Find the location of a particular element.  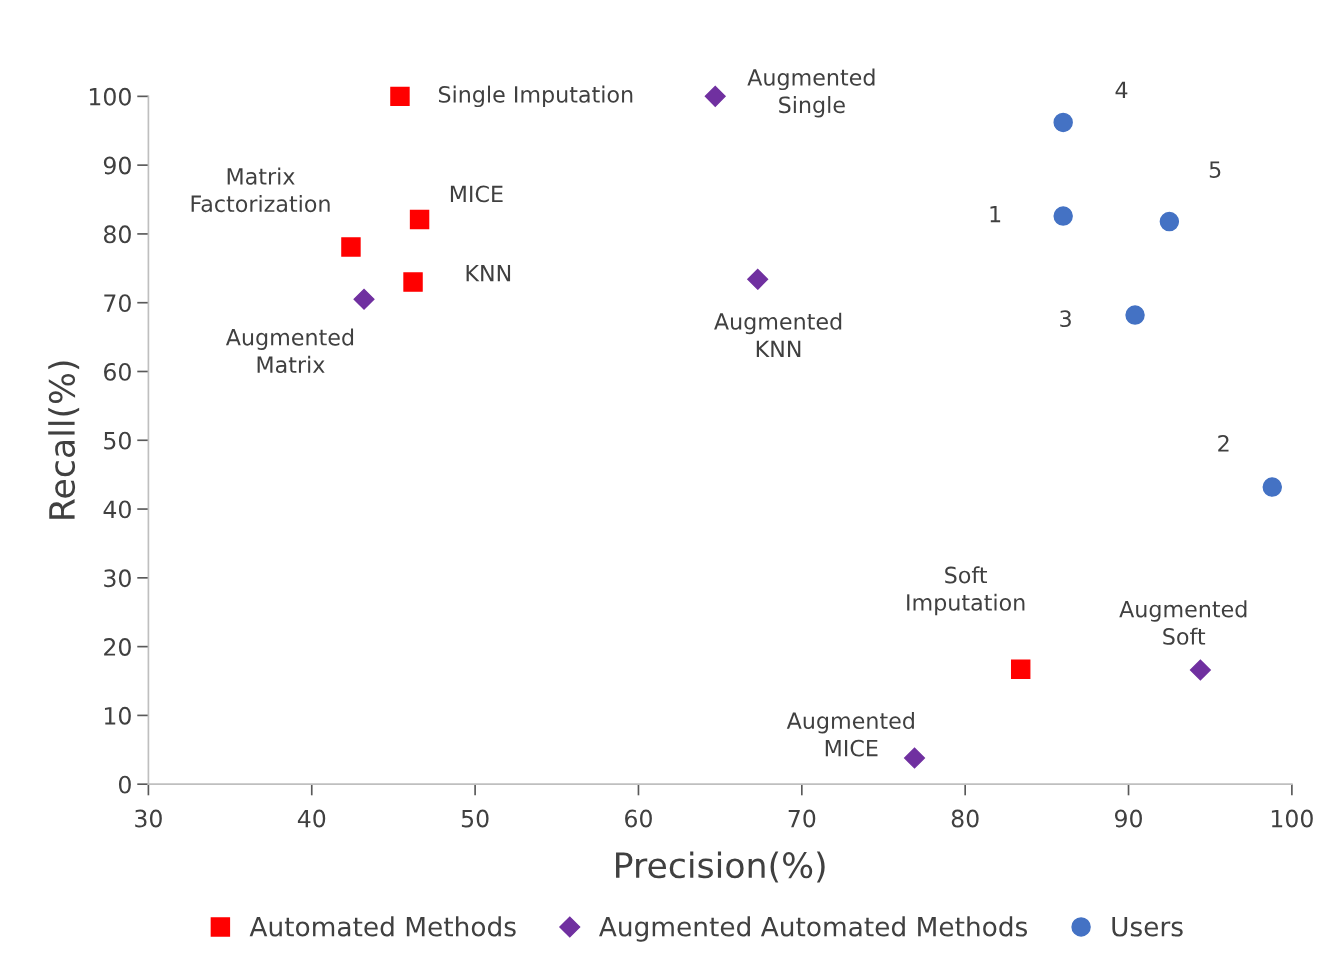

y-tick-label: 60 is located at coordinates (117, 371).